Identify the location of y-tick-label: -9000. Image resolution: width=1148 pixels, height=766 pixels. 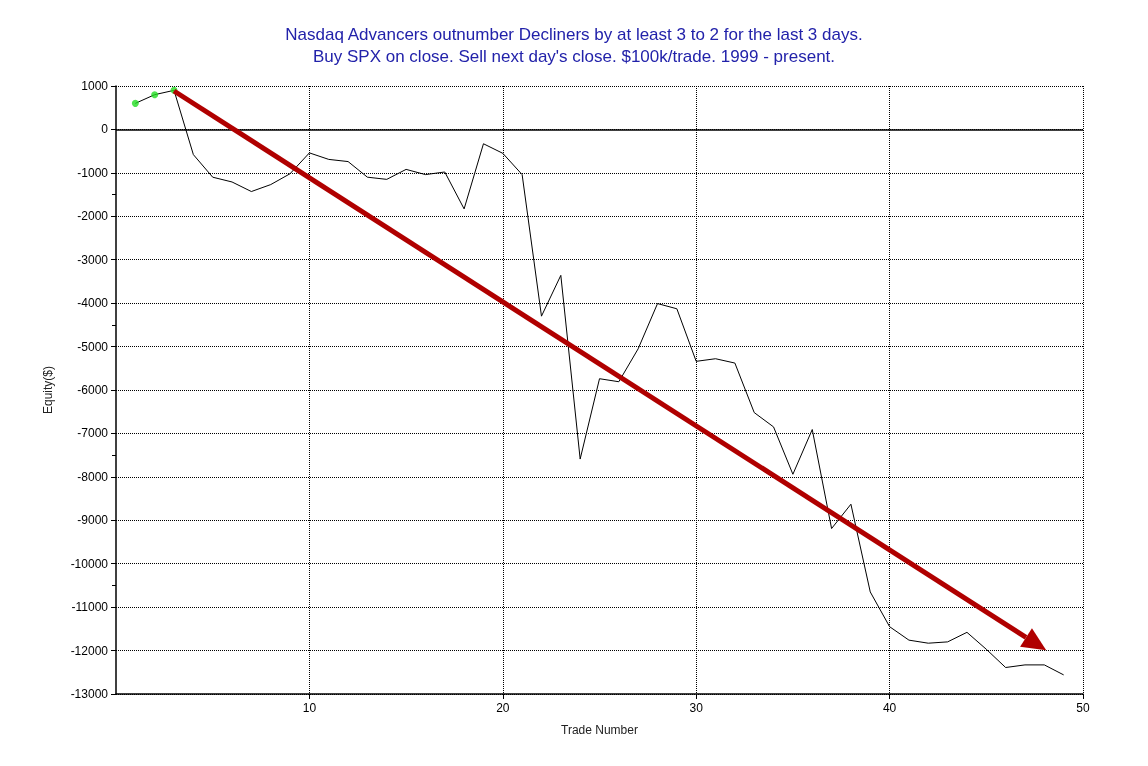
(93, 520).